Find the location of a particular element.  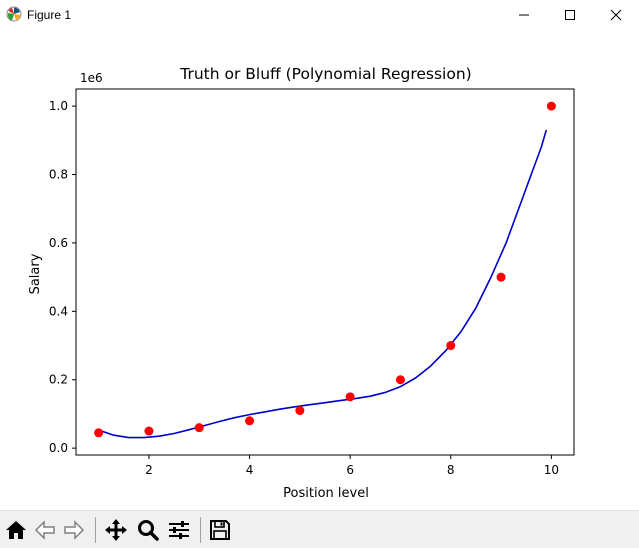

y-tick-label: 1.0 is located at coordinates (58, 106).